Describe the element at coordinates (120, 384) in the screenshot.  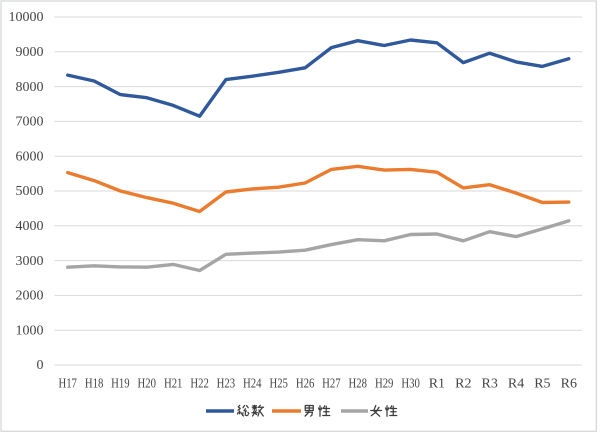
I see `svg-text: H19` at that location.